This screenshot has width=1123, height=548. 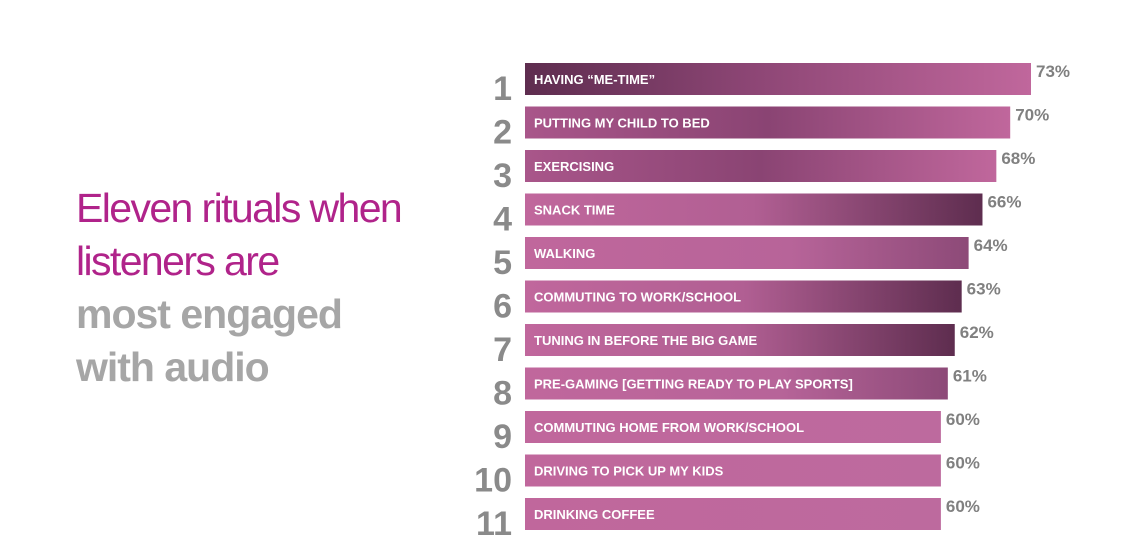 What do you see at coordinates (991, 245) in the screenshot?
I see `value-label-5: 64%` at bounding box center [991, 245].